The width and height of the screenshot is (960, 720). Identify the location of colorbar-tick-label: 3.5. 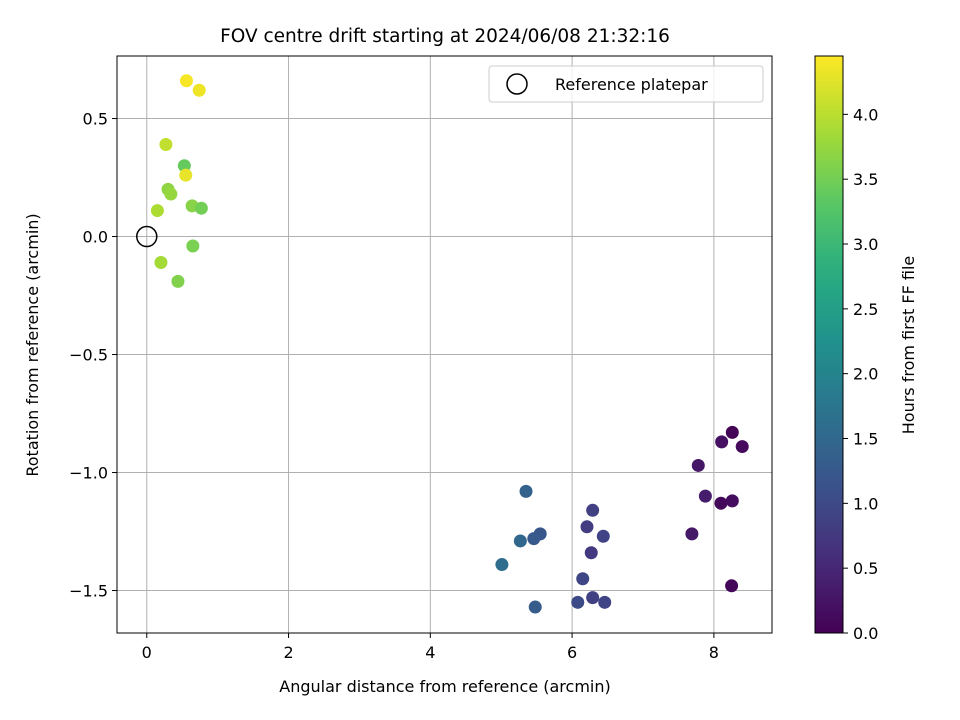
(865, 179).